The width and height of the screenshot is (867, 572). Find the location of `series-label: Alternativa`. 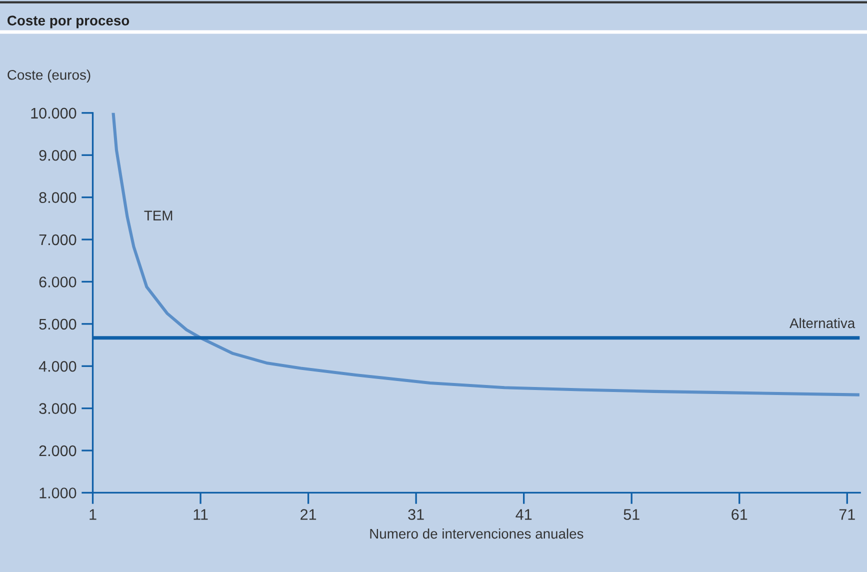

series-label: Alternativa is located at coordinates (823, 323).